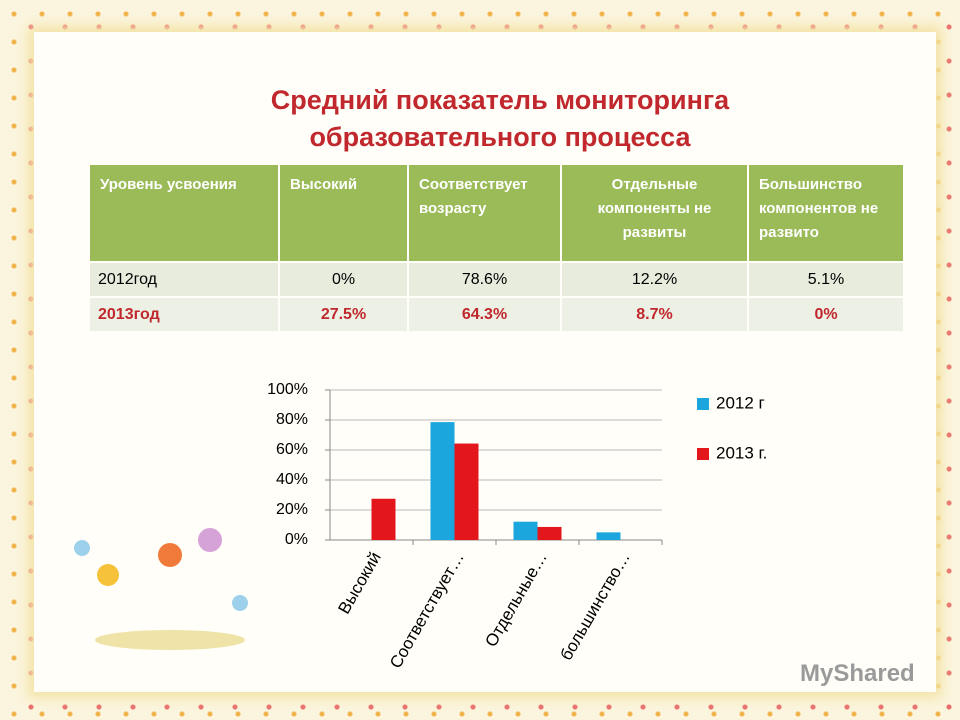  What do you see at coordinates (857, 673) in the screenshot?
I see `watermark: MyShared` at bounding box center [857, 673].